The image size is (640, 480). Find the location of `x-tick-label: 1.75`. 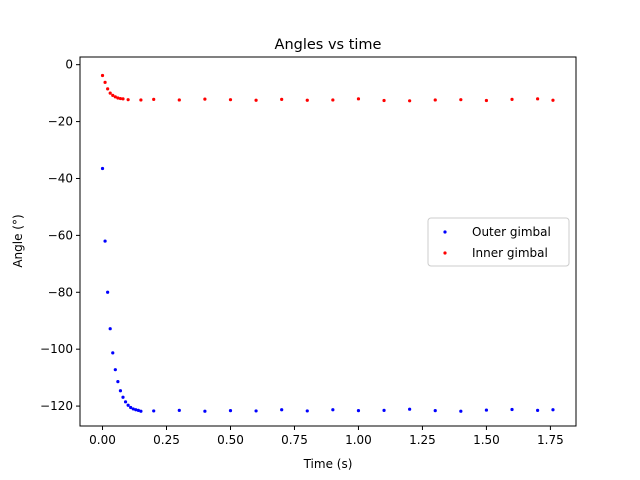

x-tick-label: 1.75 is located at coordinates (550, 440).